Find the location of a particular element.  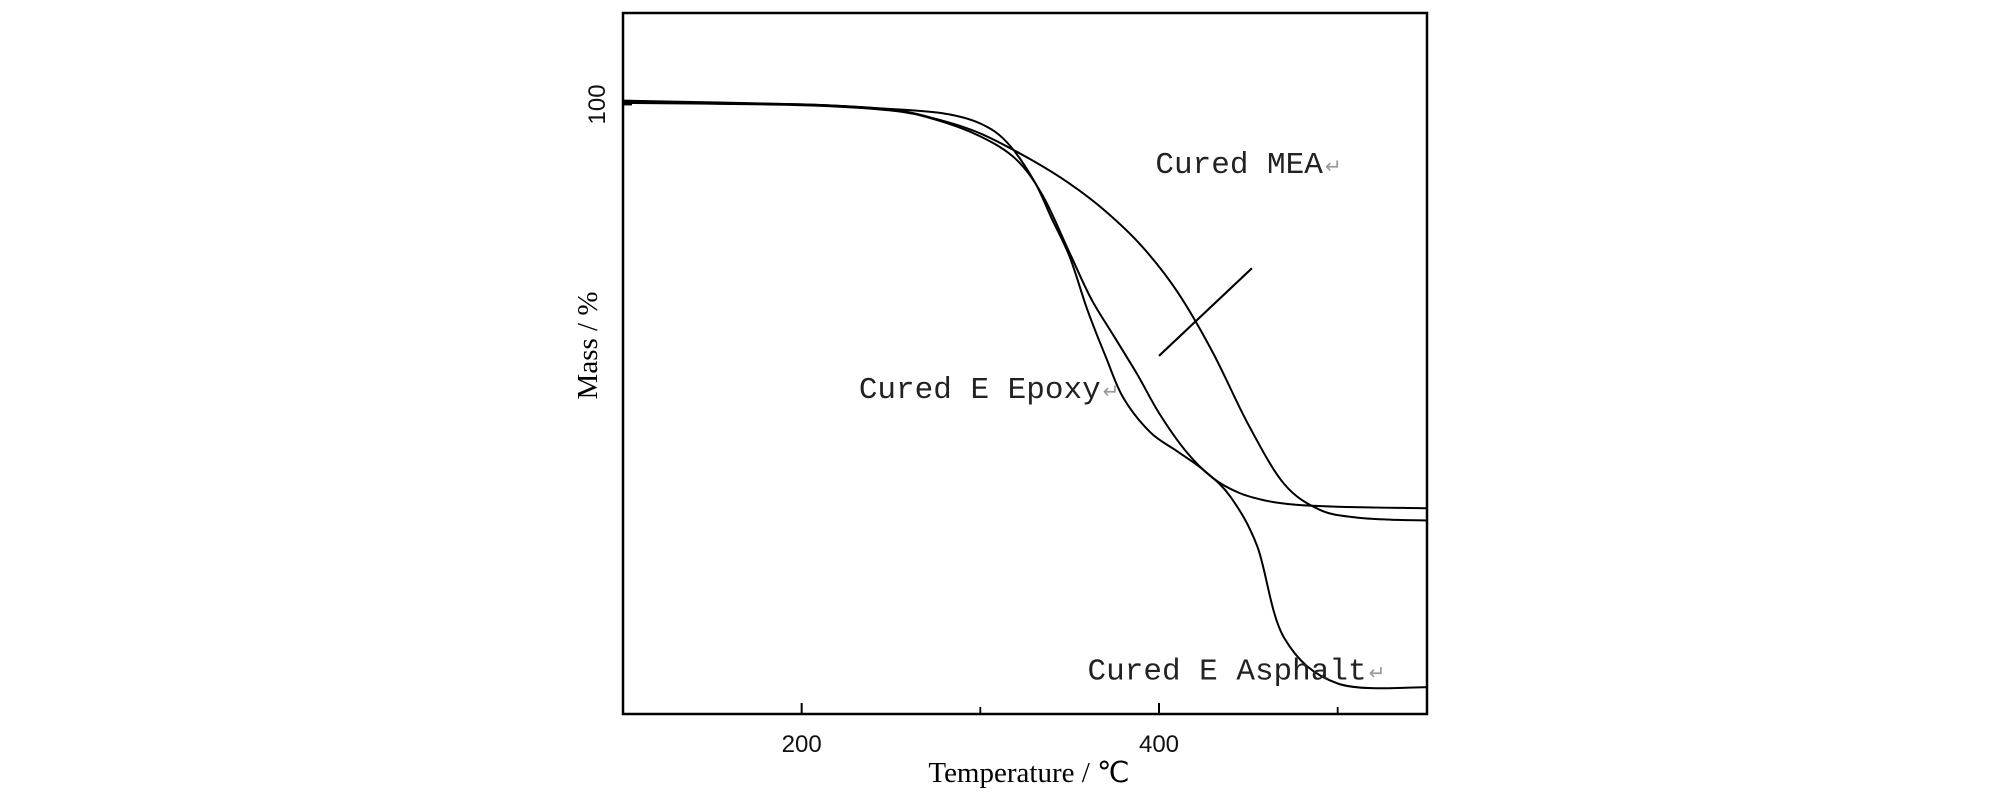

x-tick-label: 200 is located at coordinates (802, 744).